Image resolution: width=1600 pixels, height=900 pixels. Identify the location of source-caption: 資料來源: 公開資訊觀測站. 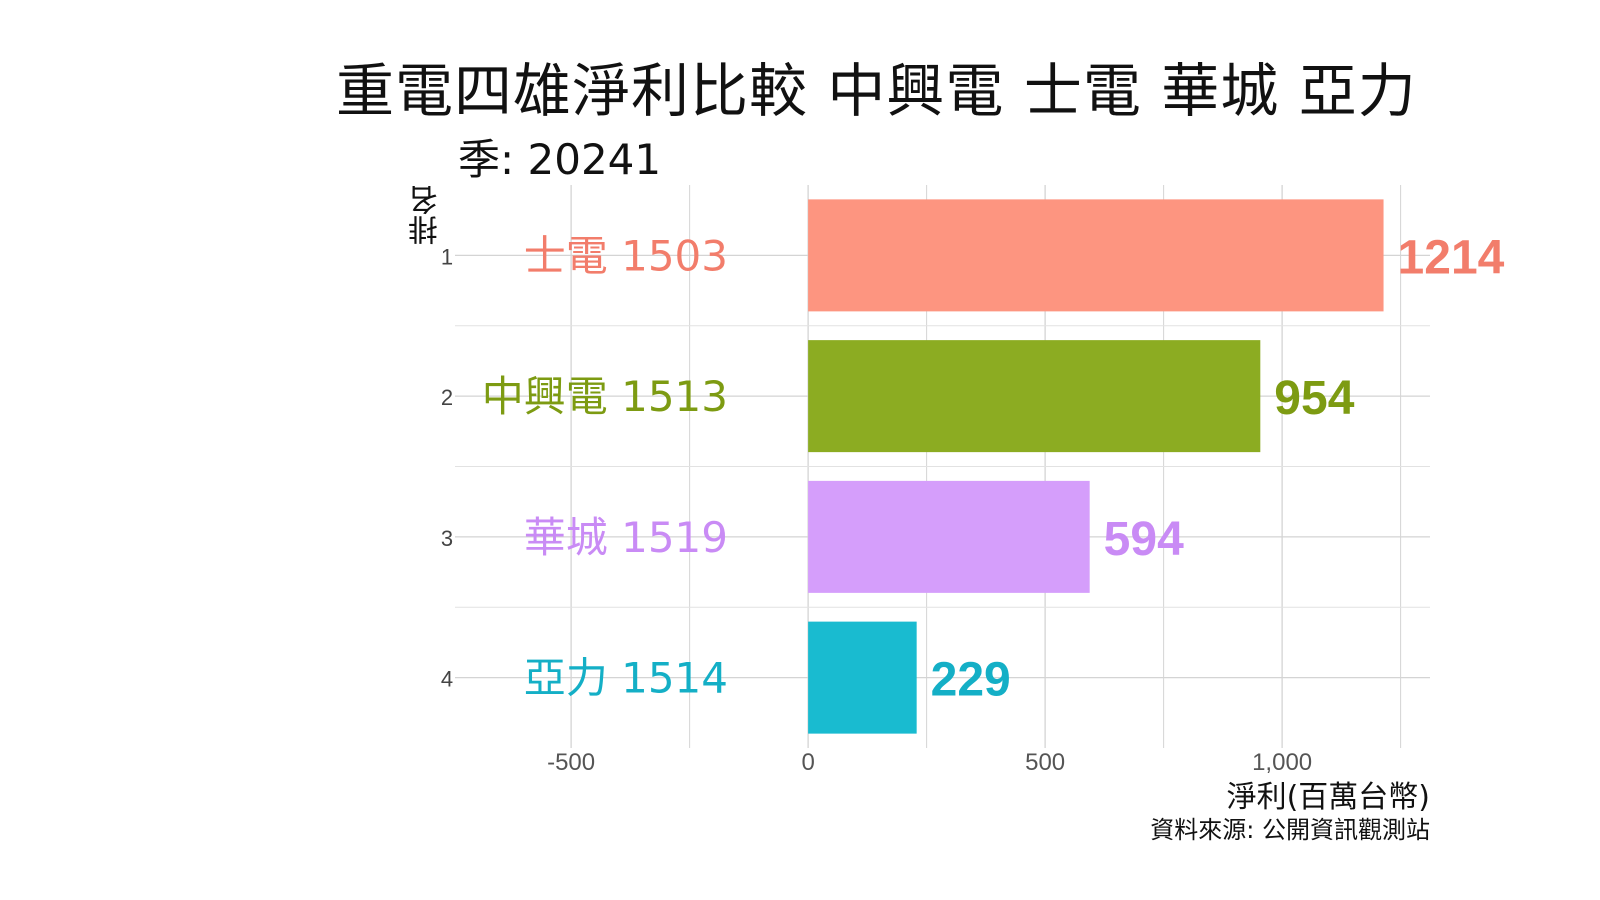
(1290, 830).